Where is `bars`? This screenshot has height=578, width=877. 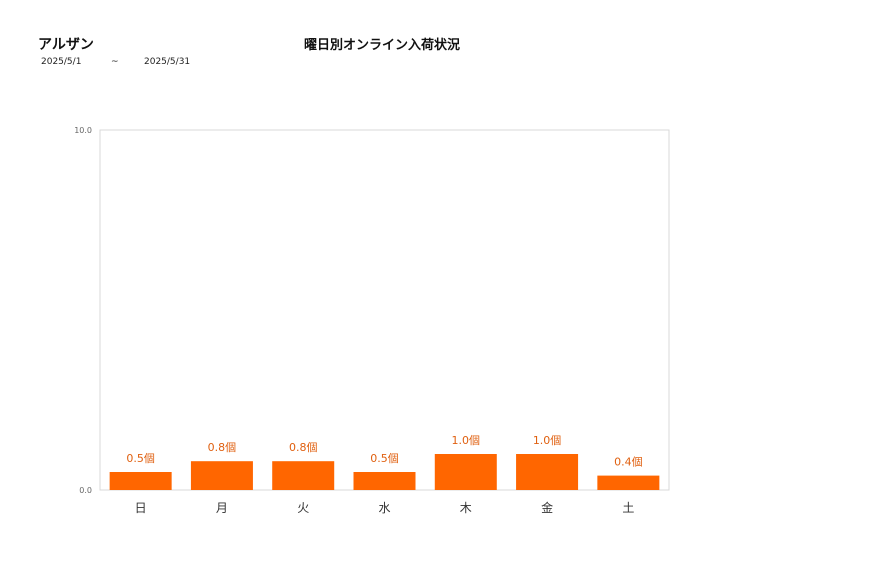 bars is located at coordinates (384, 472).